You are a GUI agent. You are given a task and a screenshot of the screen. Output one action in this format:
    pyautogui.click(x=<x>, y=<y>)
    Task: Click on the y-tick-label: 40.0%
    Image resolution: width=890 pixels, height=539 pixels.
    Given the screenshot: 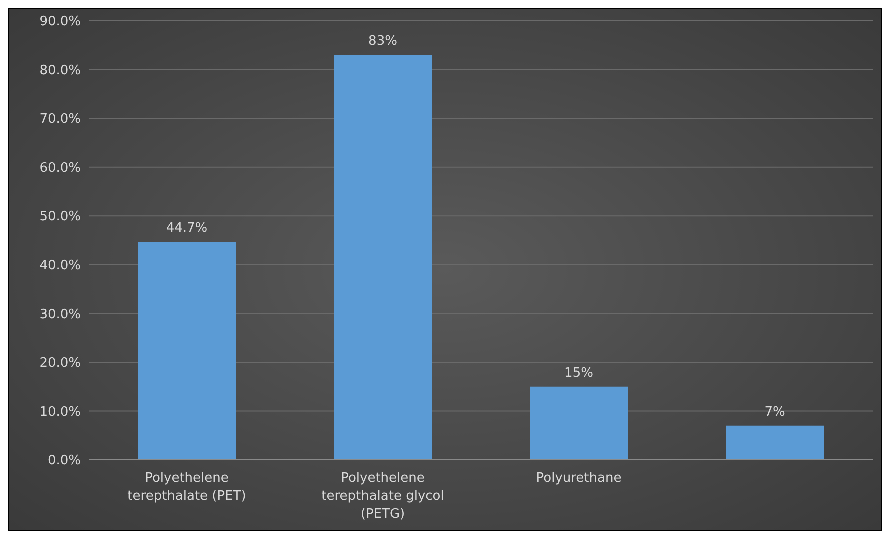 What is the action you would take?
    pyautogui.click(x=60, y=266)
    